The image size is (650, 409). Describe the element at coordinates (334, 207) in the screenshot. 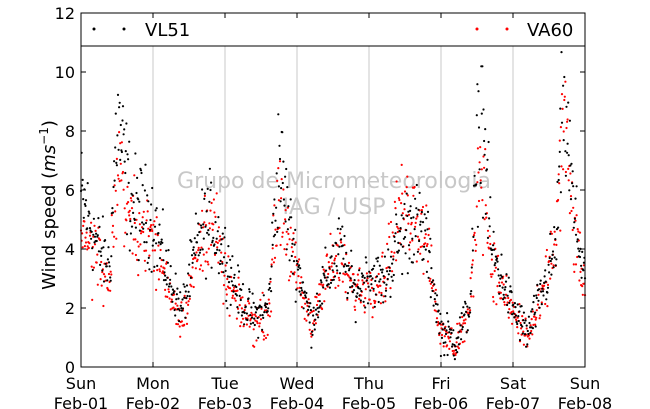

I see `watermark-line-2: IAG / USP` at that location.